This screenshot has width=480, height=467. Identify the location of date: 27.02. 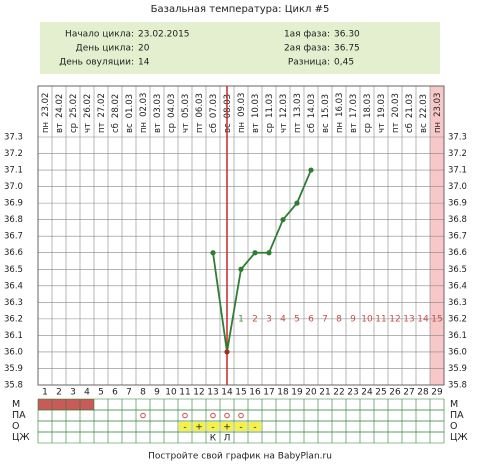
(102, 105).